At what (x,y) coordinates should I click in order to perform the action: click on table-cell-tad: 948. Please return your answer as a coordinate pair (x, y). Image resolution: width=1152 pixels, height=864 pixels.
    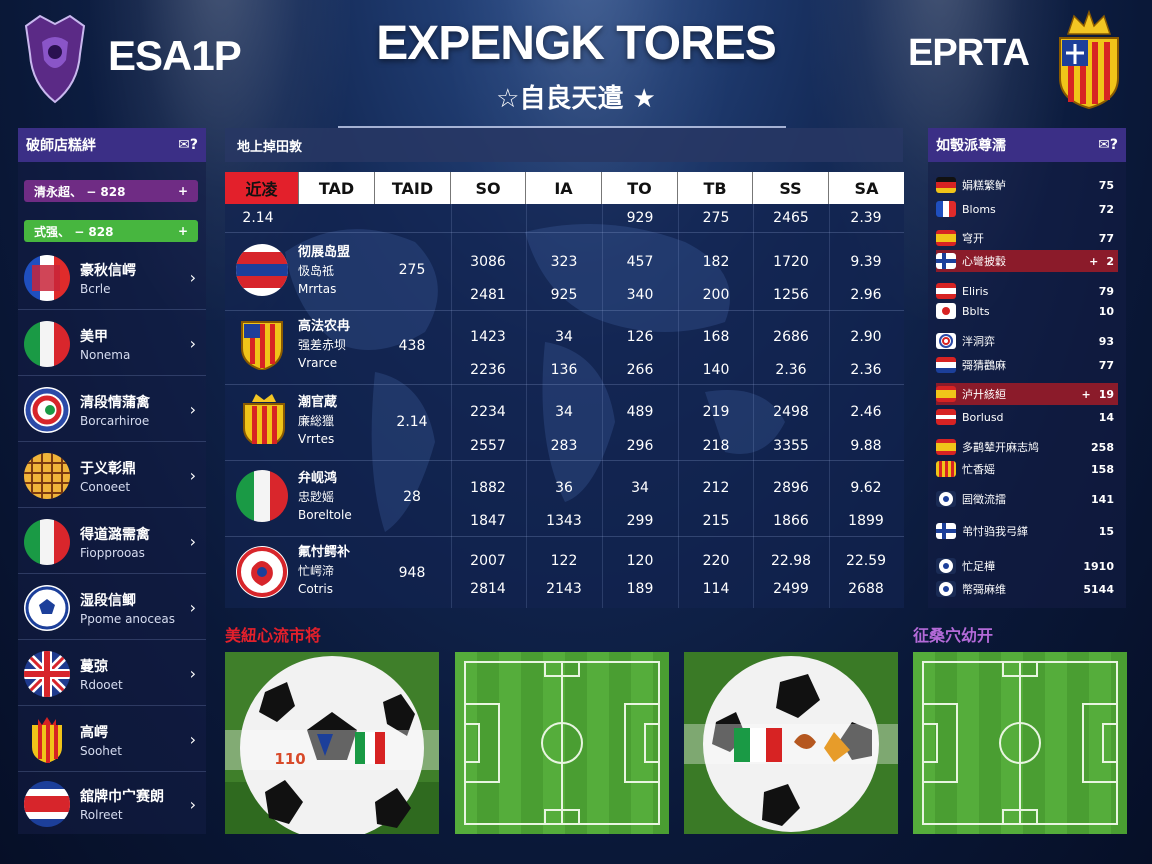
    Looking at the image, I should click on (412, 573).